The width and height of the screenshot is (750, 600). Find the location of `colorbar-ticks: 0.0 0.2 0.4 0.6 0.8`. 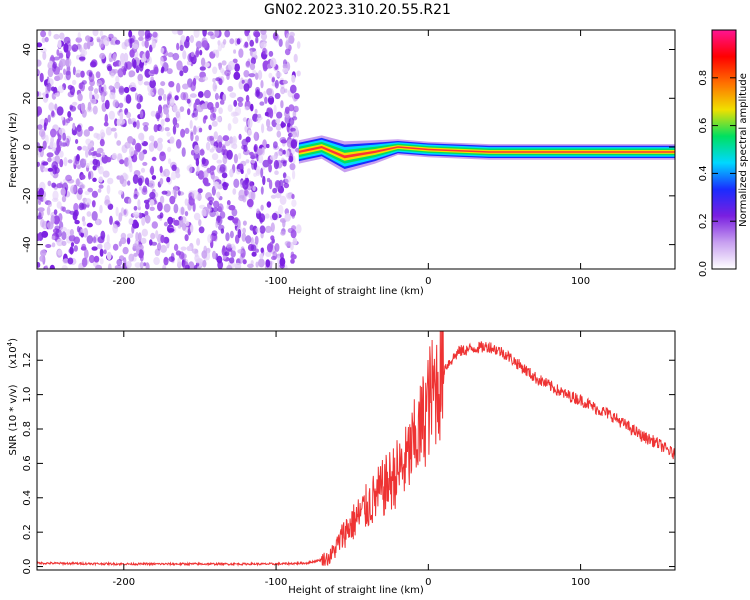

colorbar-ticks: 0.0 0.2 0.4 0.6 0.8 is located at coordinates (717, 173).